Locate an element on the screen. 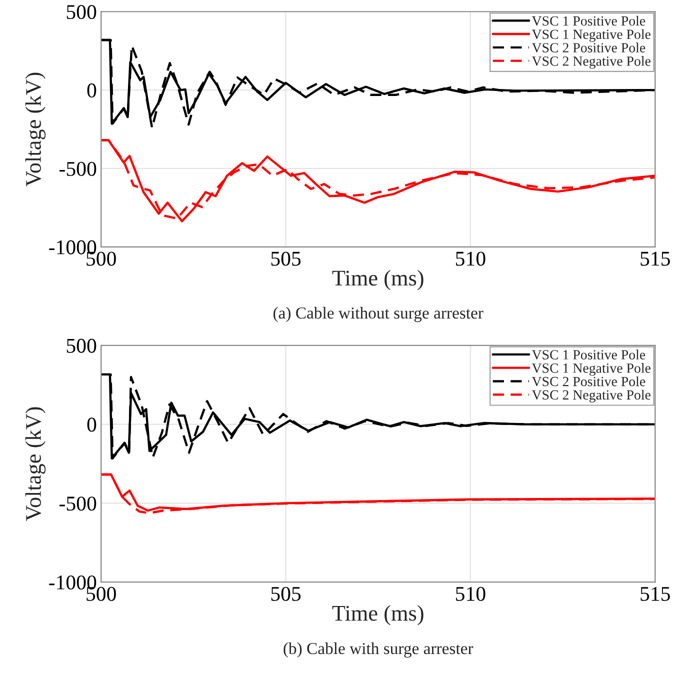  text: (b) Cable with surge arrester is located at coordinates (379, 650).